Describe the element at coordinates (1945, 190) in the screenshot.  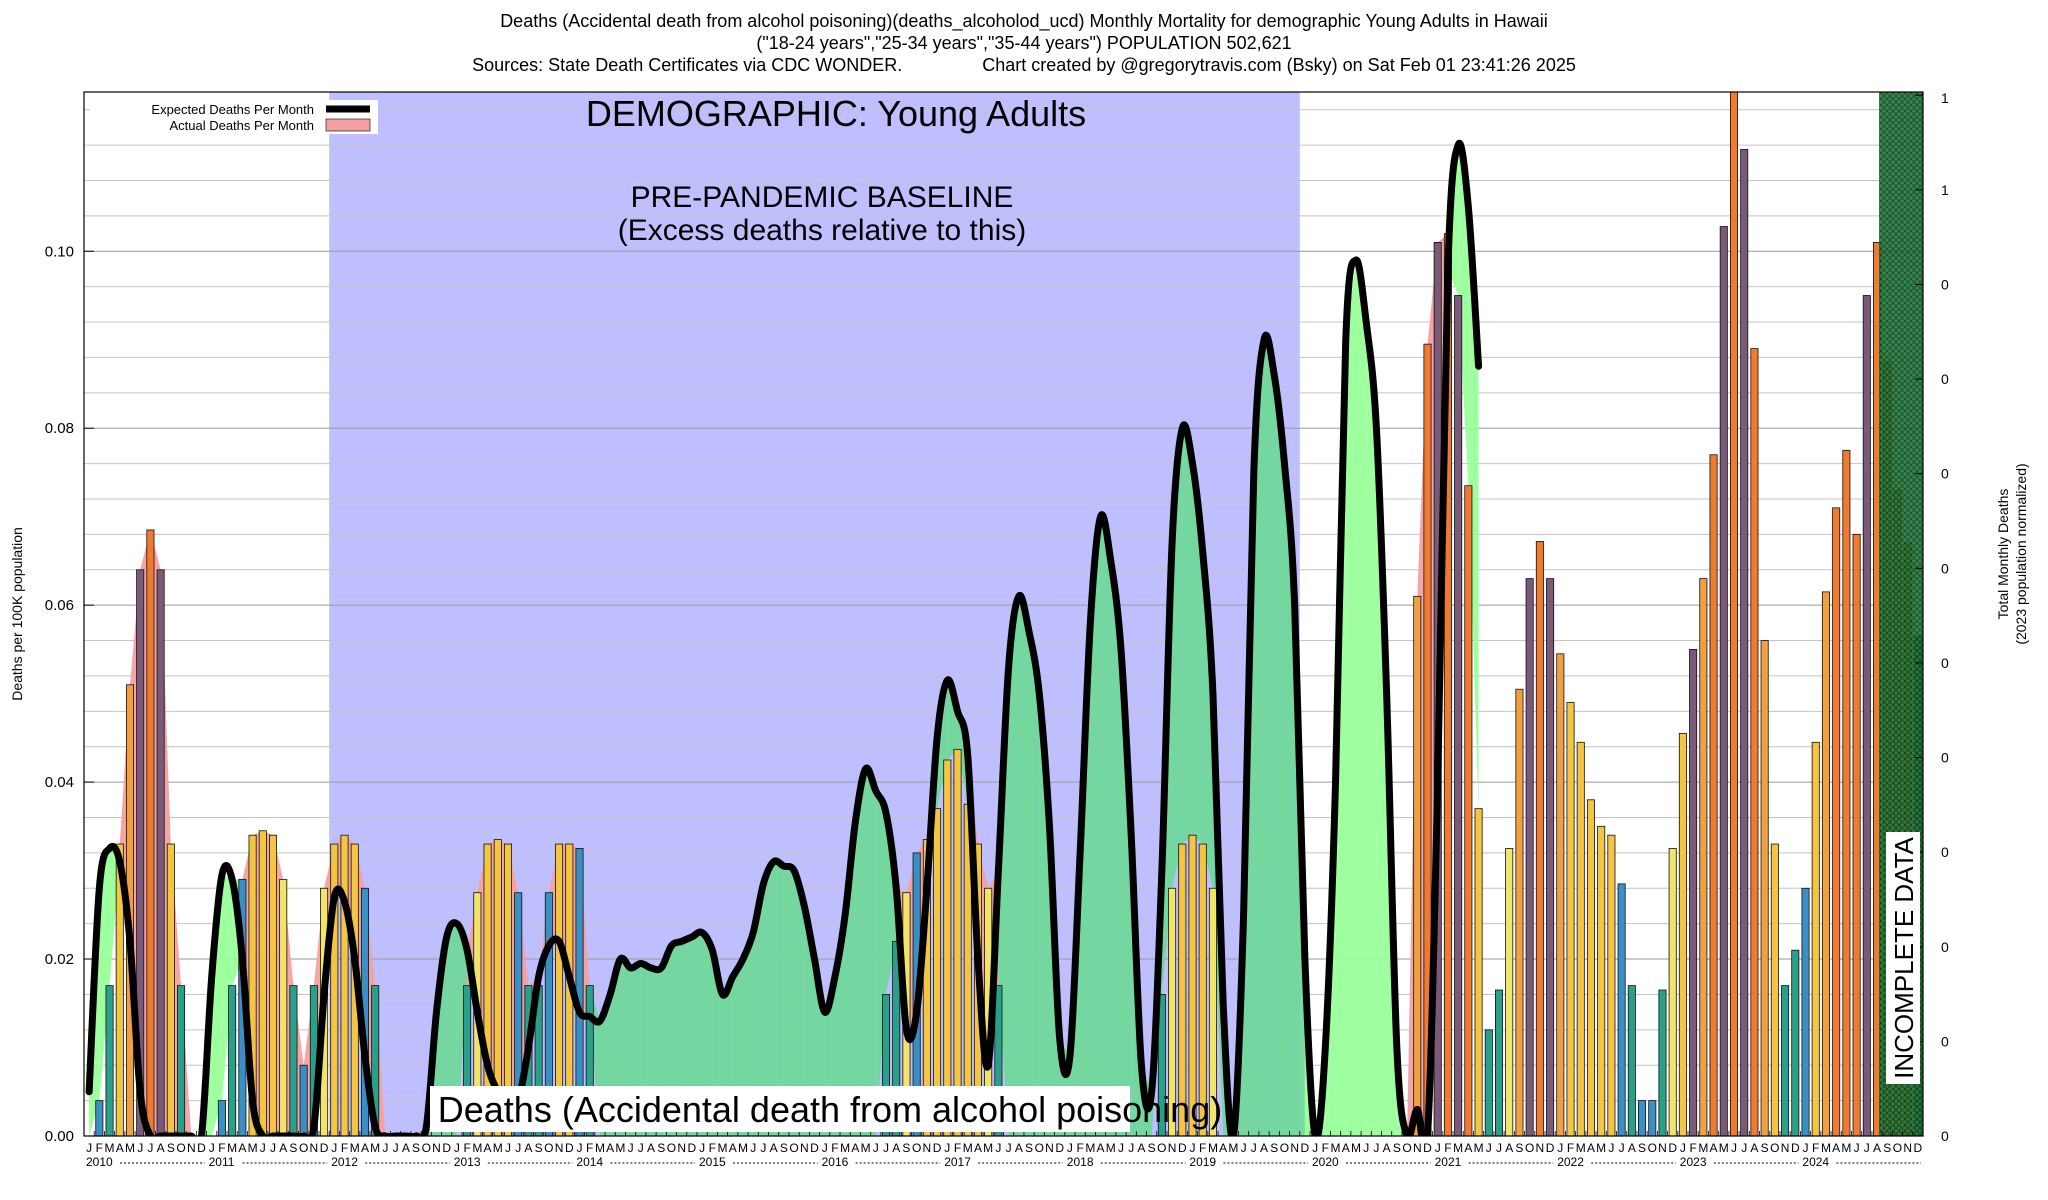
I see `right-tick-label: 1` at that location.